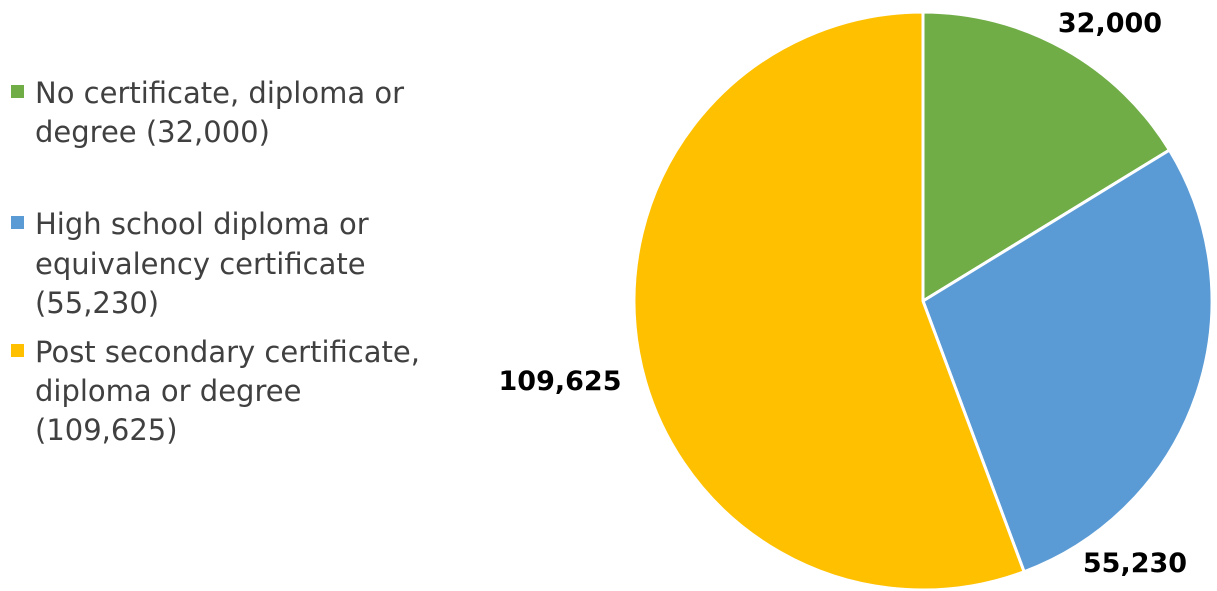 The width and height of the screenshot is (1217, 591). Describe the element at coordinates (227, 352) in the screenshot. I see `legend-label-line: Post secondary certificate,` at that location.